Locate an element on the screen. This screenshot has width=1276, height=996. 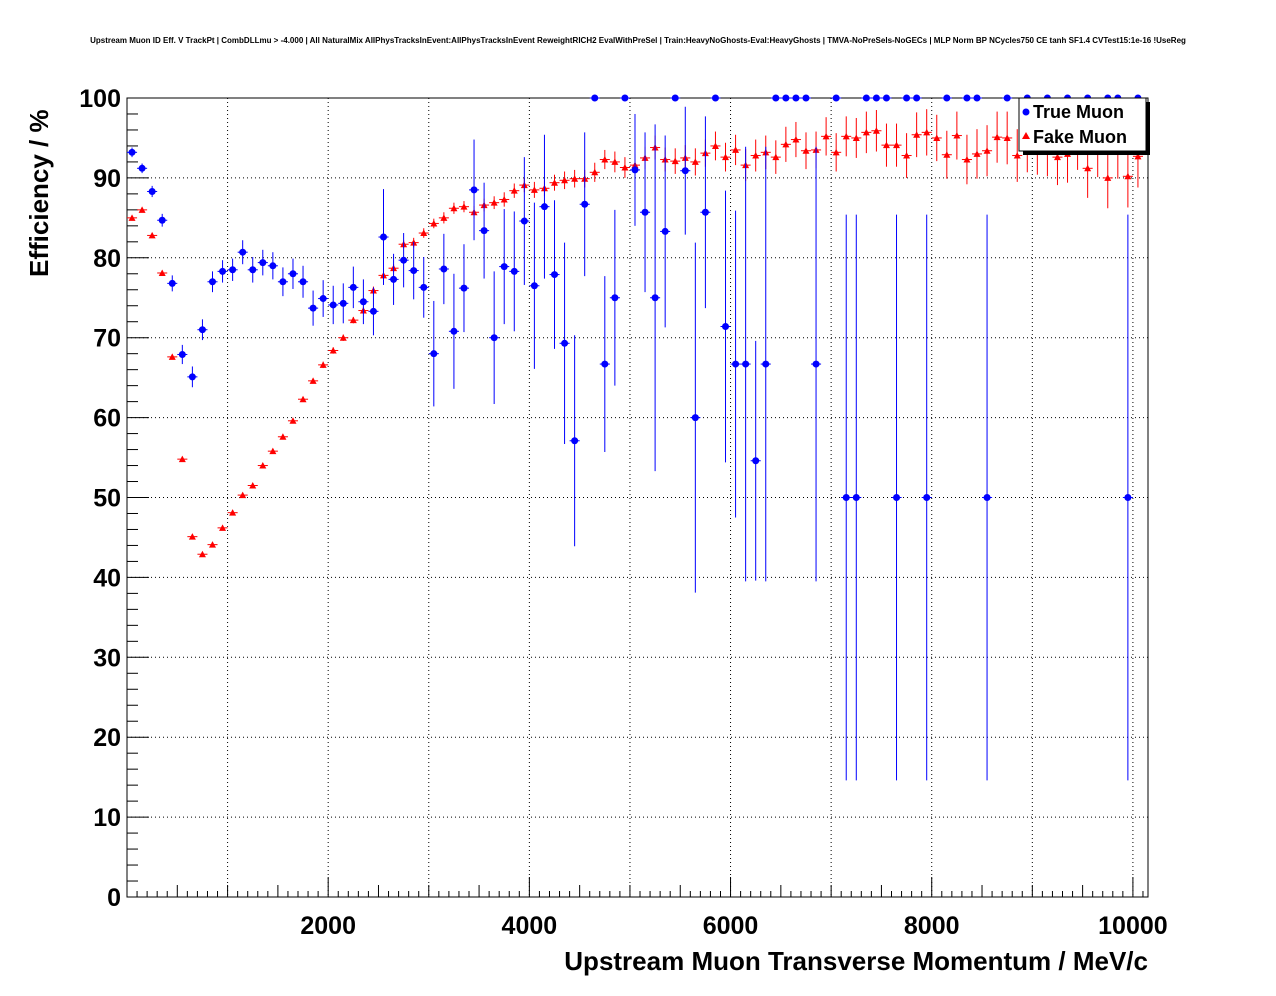
x-tick-label: 4000 is located at coordinates (530, 926).